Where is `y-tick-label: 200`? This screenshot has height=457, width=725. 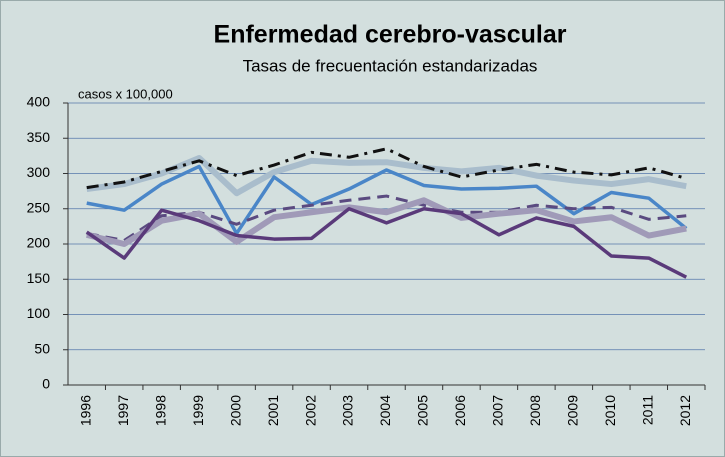 y-tick-label: 200 is located at coordinates (39, 243).